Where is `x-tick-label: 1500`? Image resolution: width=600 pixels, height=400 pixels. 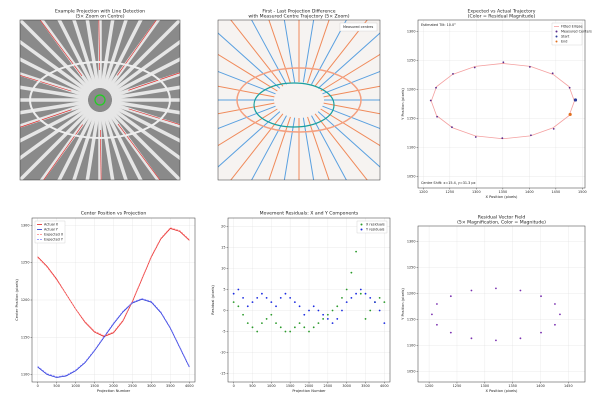 x-tick-label: 1500 is located at coordinates (94, 386).